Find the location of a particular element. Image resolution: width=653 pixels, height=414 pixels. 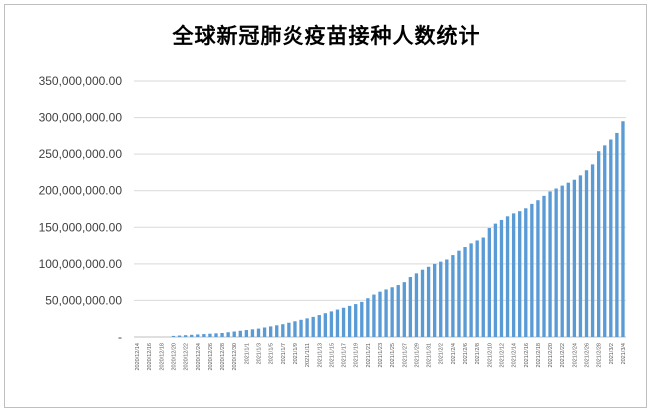

x-tick-label: 2021/1/25 is located at coordinates (393, 355).